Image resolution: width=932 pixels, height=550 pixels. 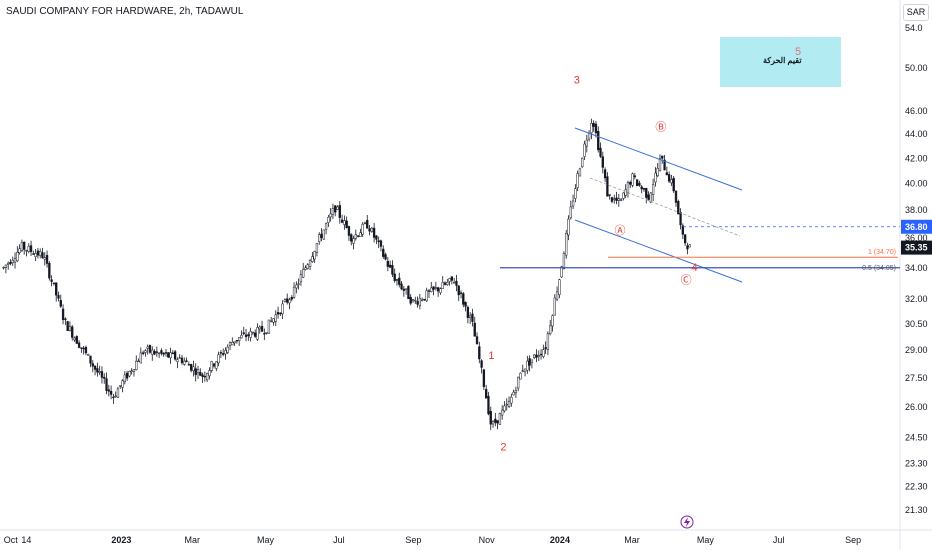 What do you see at coordinates (620, 230) in the screenshot?
I see `wave-label: Ⓐ` at bounding box center [620, 230].